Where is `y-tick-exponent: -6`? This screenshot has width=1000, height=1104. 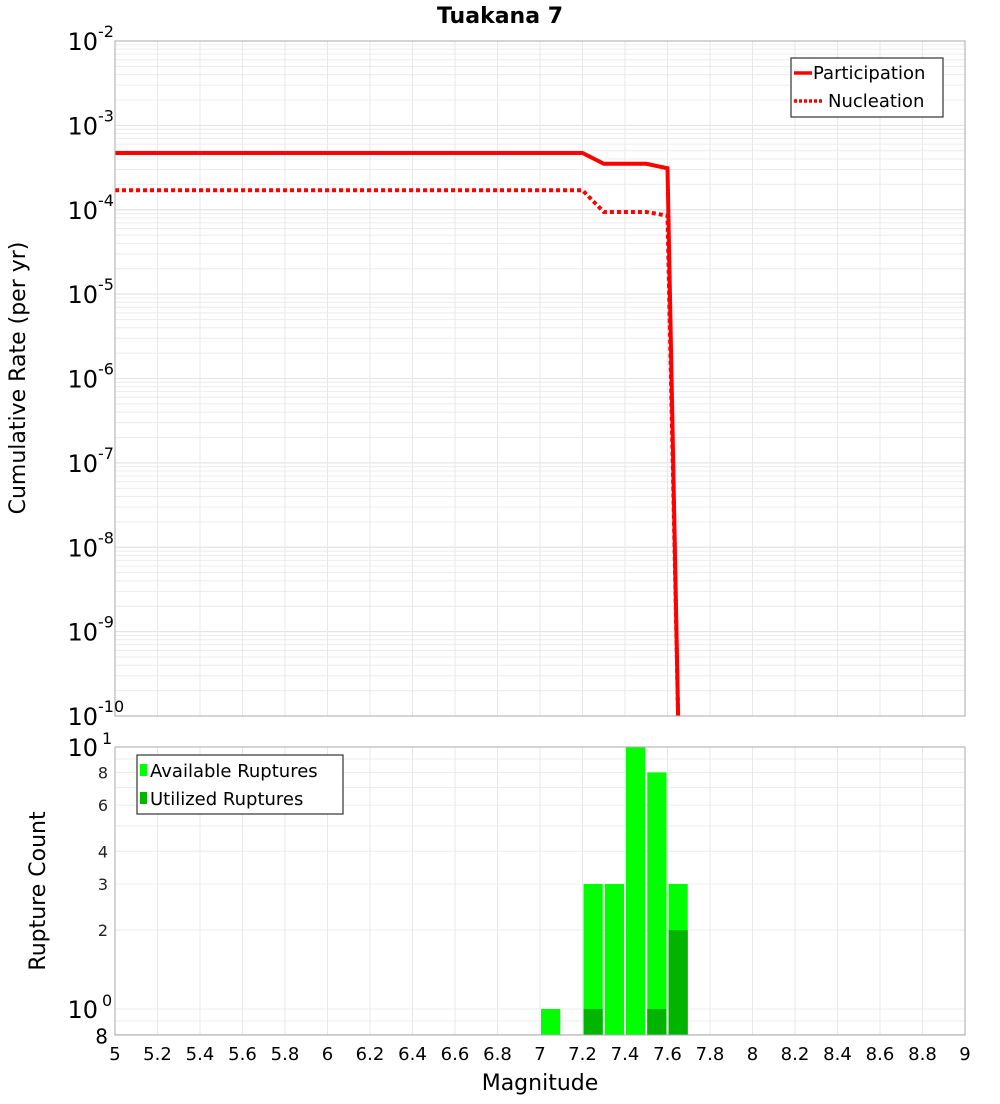 y-tick-exponent: -6 is located at coordinates (106, 369).